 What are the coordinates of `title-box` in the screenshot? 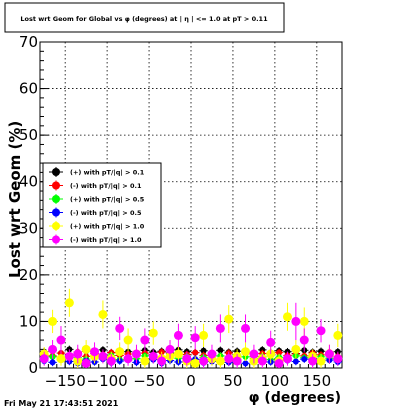 It's located at (144, 17).